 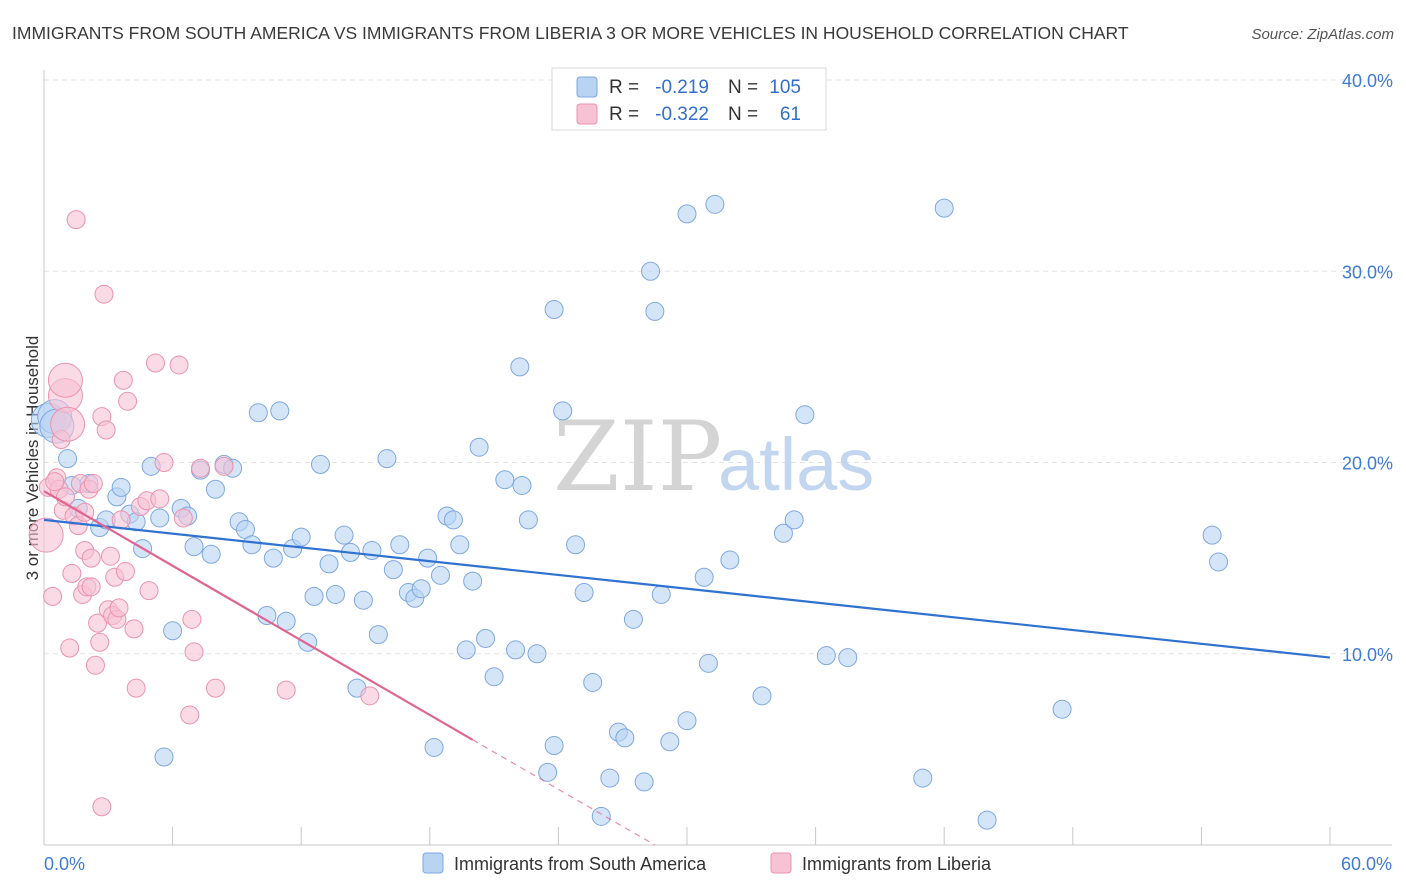 What do you see at coordinates (897, 864) in the screenshot?
I see `bottom-legend-label-liberia: Immigrants from Liberia` at bounding box center [897, 864].